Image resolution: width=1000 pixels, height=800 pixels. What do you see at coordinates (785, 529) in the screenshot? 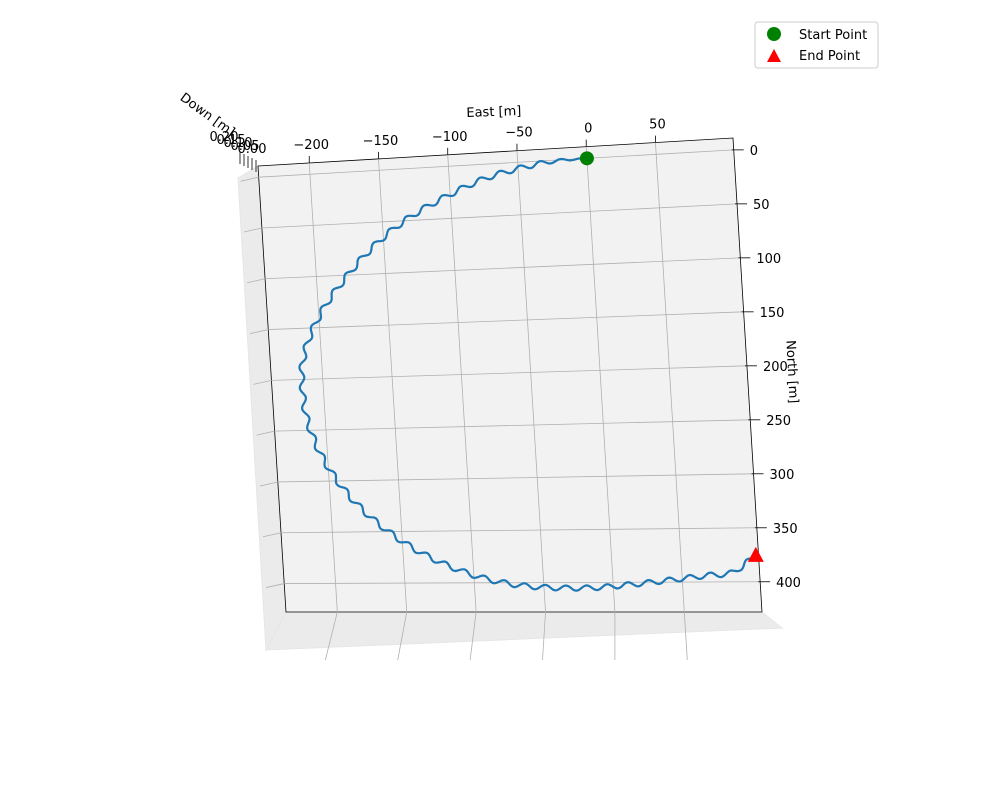
I see `y-tick-label: 350` at bounding box center [785, 529].